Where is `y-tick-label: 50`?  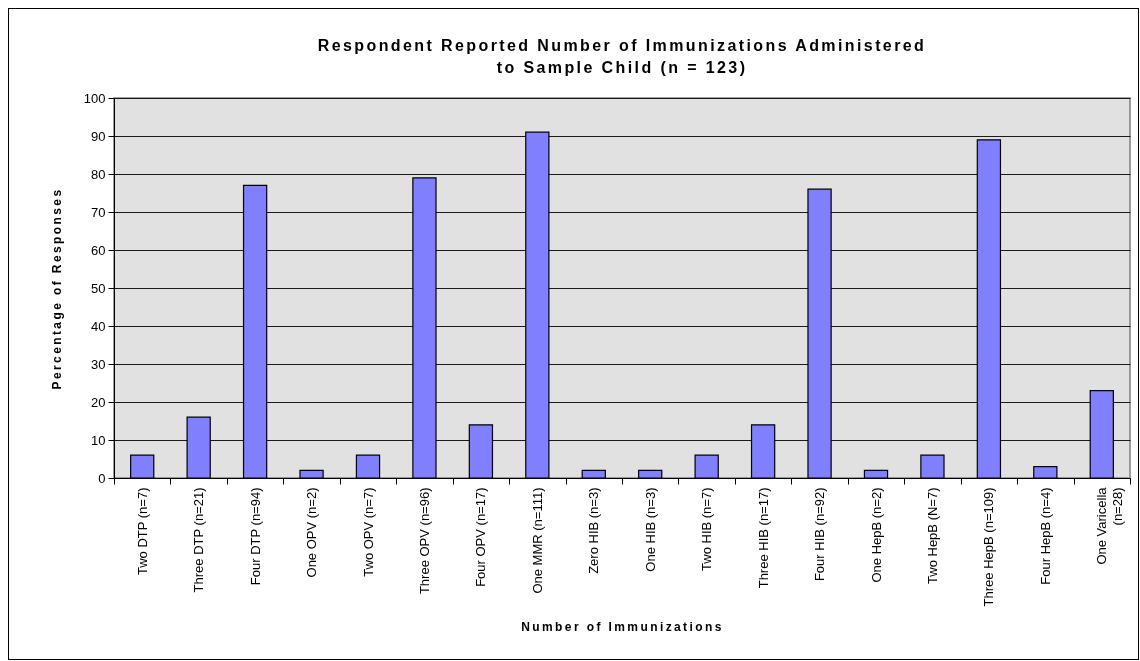 y-tick-label: 50 is located at coordinates (98, 288).